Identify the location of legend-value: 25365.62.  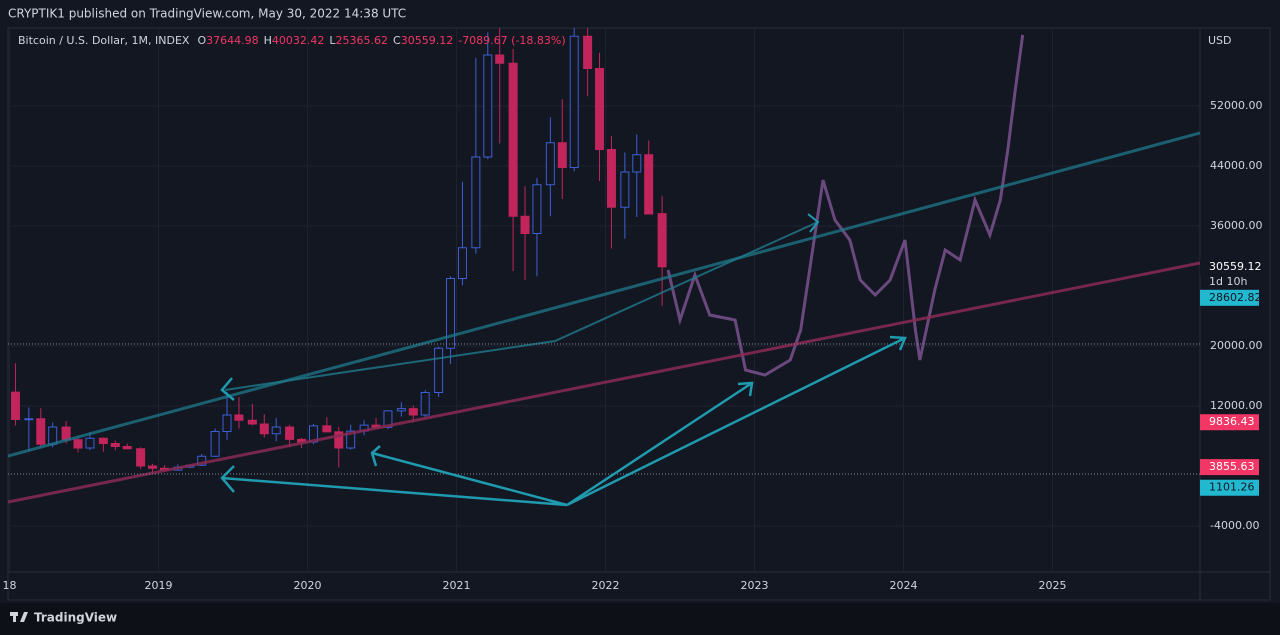
(362, 40).